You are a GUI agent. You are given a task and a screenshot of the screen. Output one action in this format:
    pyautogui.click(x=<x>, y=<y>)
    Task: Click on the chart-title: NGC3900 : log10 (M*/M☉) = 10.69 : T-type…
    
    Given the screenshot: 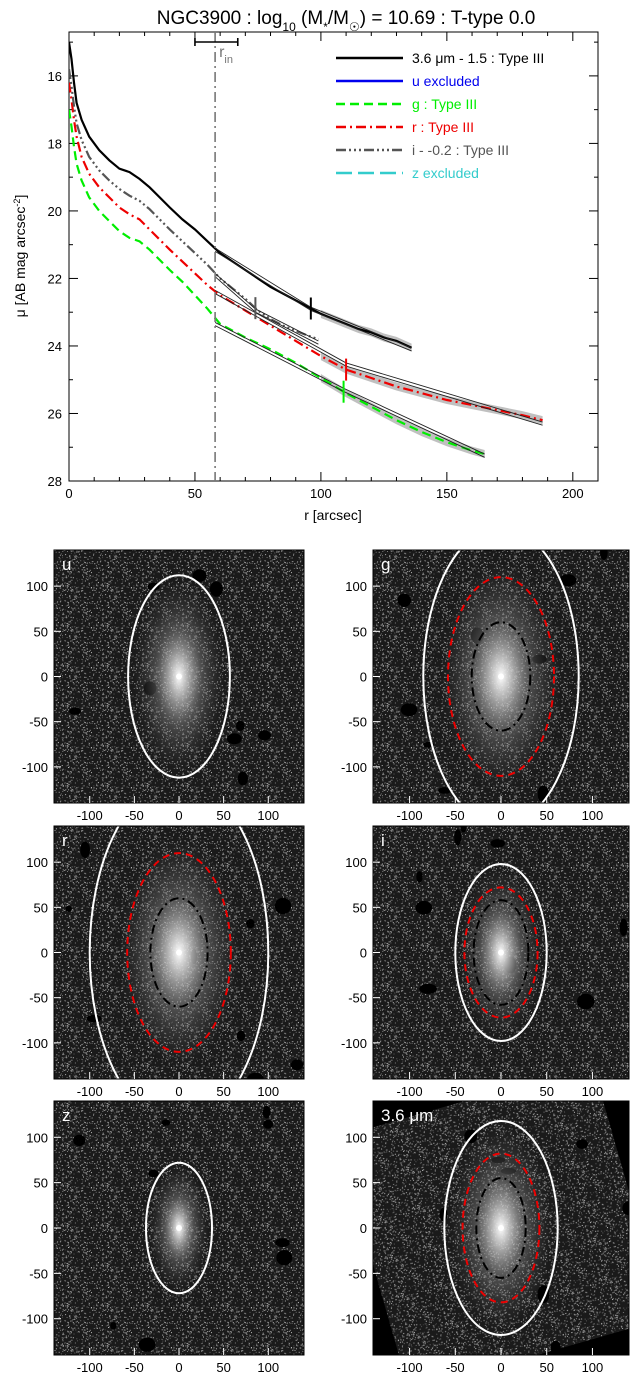 What is the action you would take?
    pyautogui.click(x=346, y=21)
    